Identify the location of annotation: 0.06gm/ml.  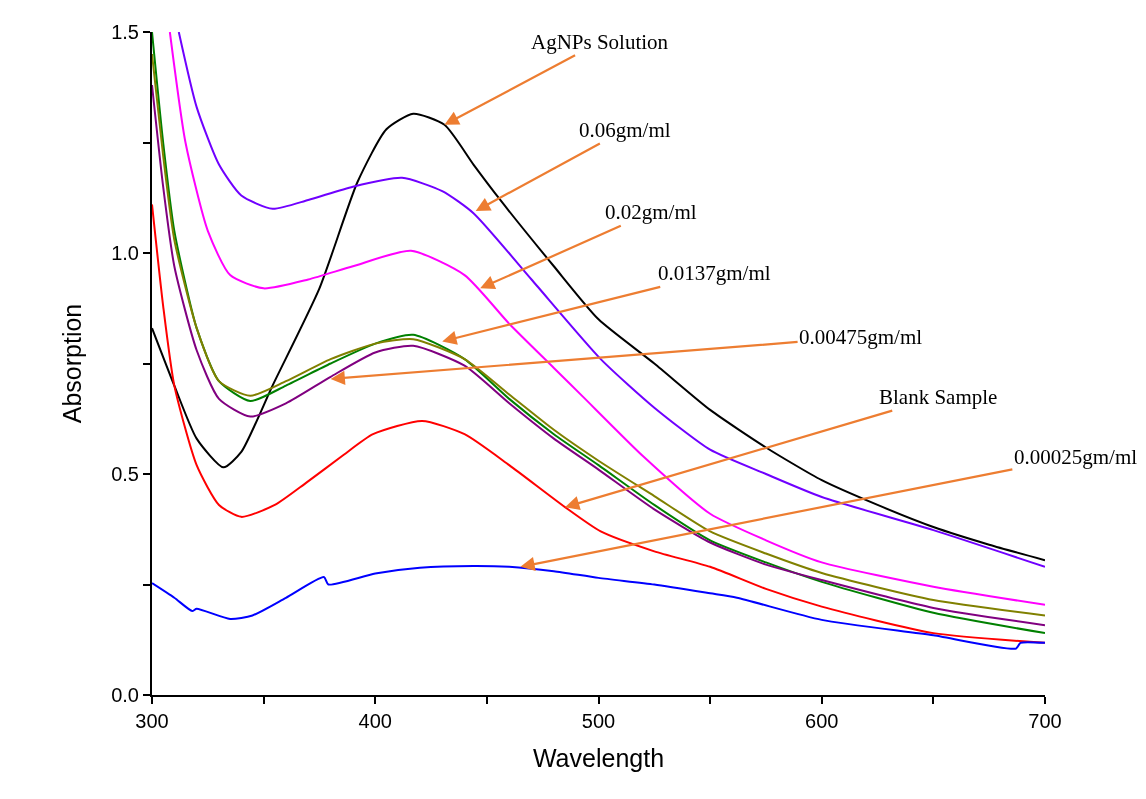
(625, 130).